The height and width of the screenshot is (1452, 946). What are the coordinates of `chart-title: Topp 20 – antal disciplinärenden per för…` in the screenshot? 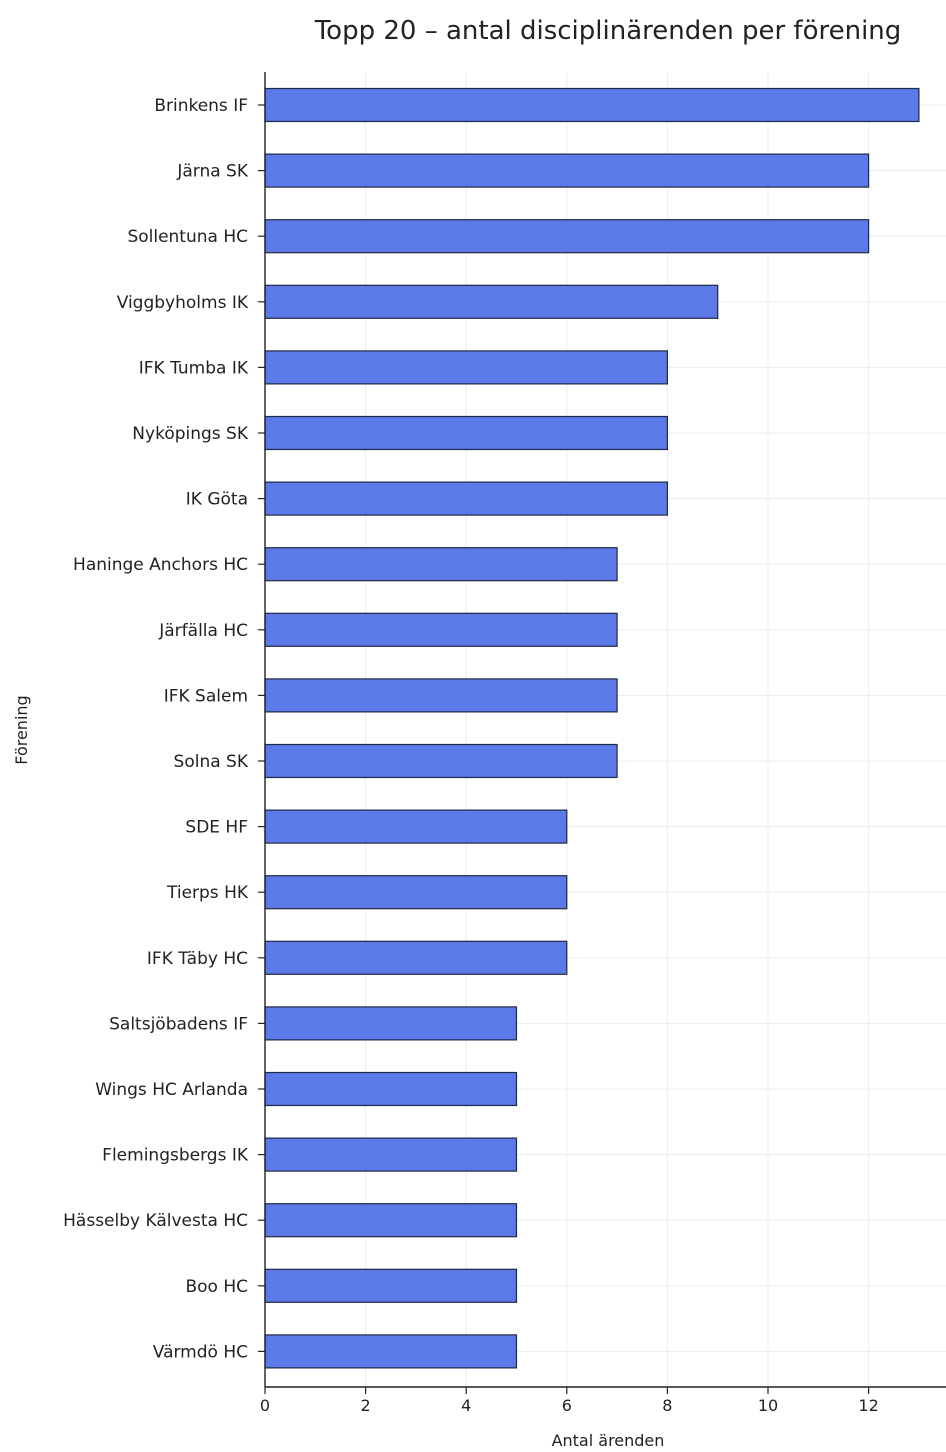 It's located at (608, 31).